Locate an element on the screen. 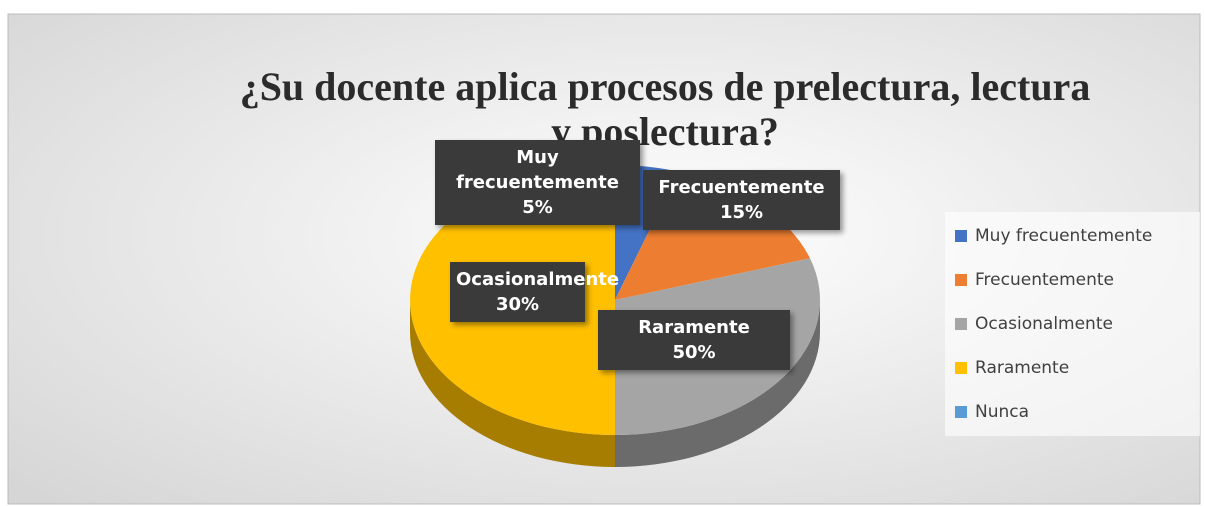 The height and width of the screenshot is (506, 1205). data-label-value: 5% is located at coordinates (537, 207).